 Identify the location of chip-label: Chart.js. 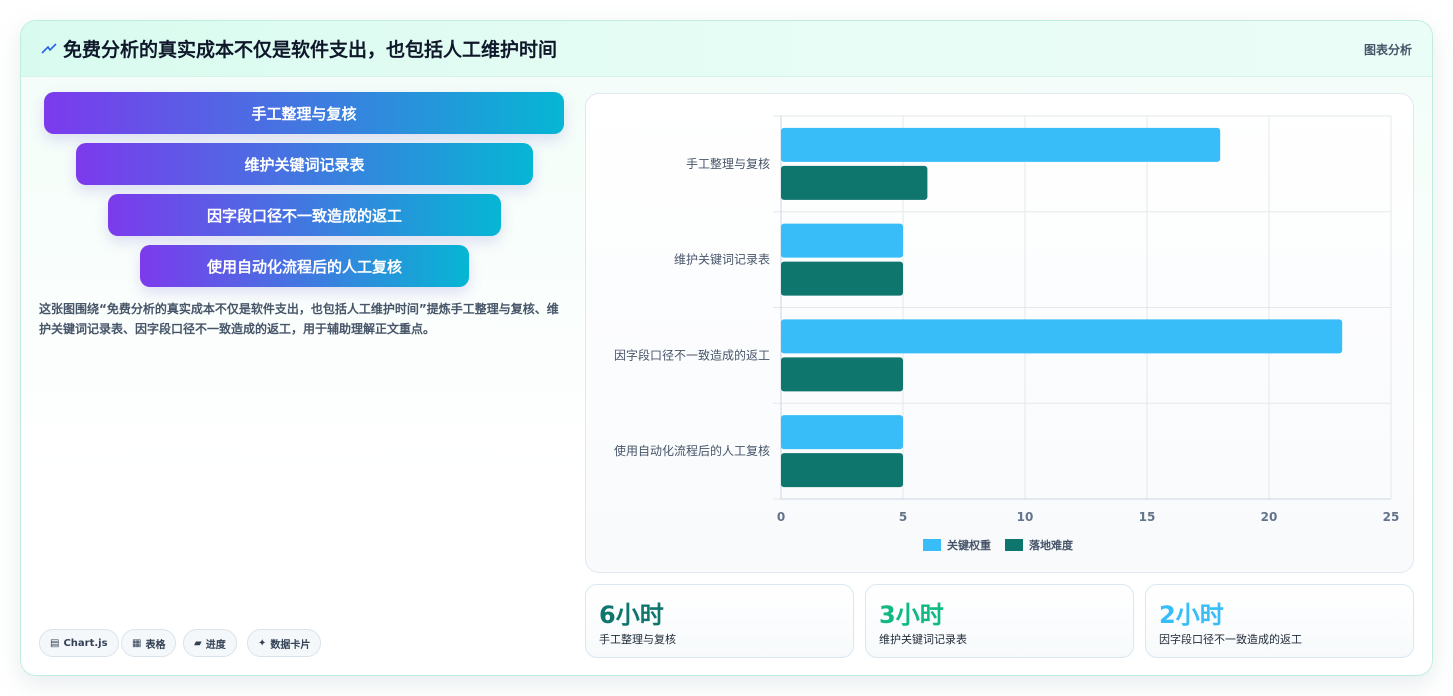
(85, 643).